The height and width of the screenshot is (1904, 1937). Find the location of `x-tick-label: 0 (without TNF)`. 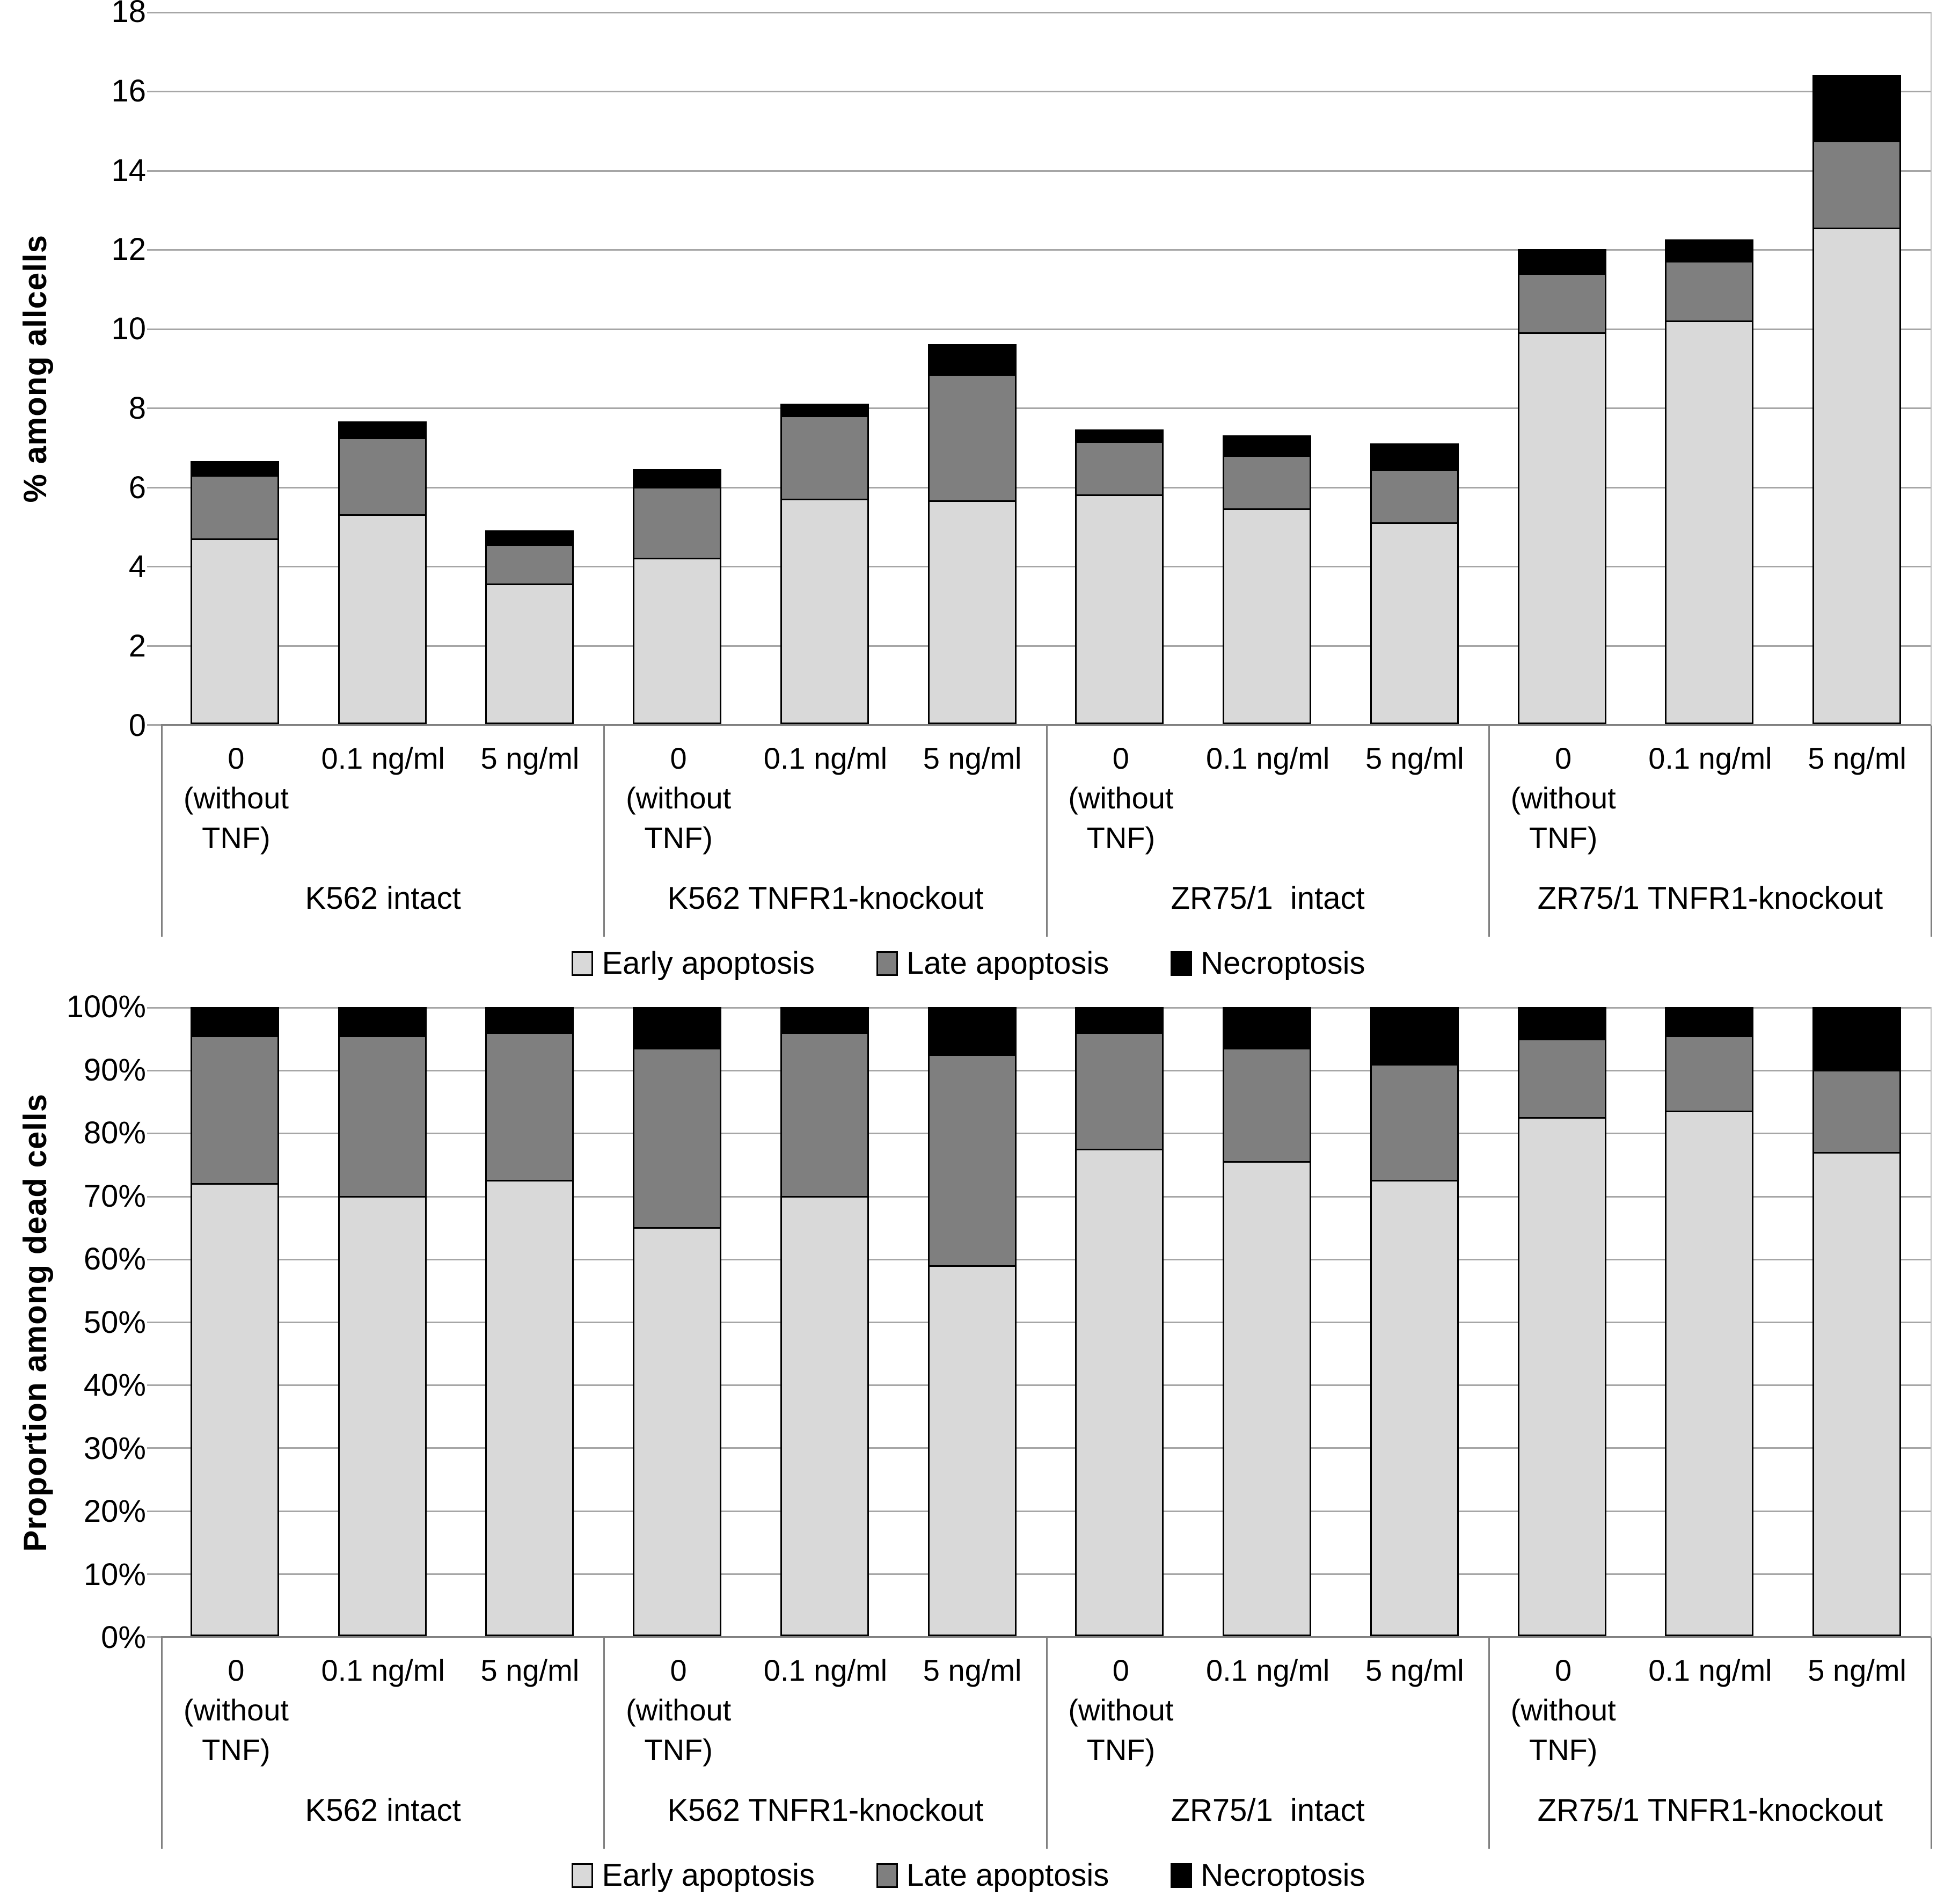

x-tick-label: 0 (without TNF) is located at coordinates (1563, 1710).